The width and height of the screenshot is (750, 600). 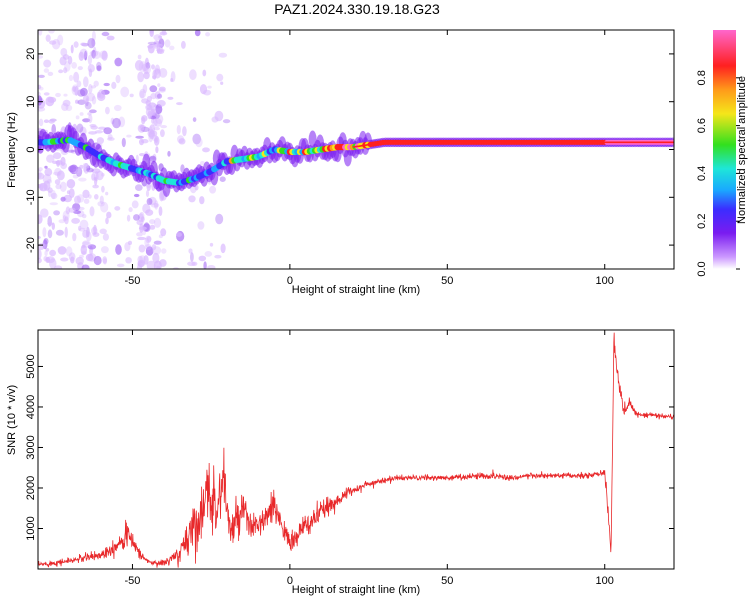 I want to click on spectrogram-ridge, so click(x=356, y=160).